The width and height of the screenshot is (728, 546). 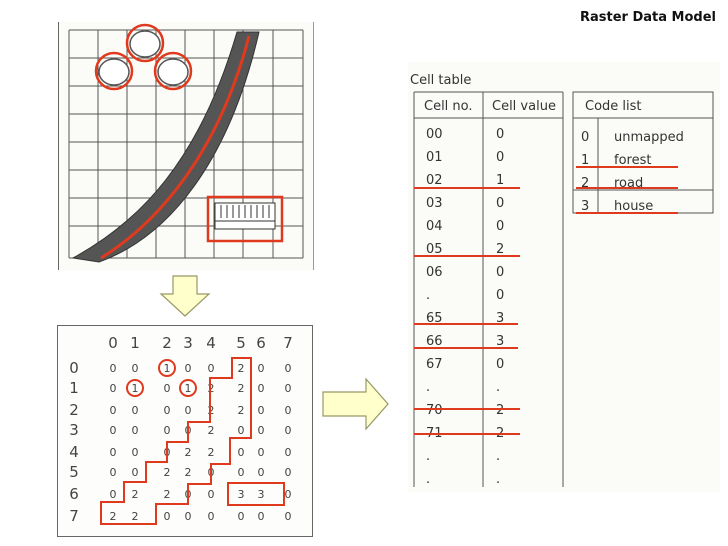 What do you see at coordinates (647, 17) in the screenshot?
I see `slide-title: Raster Data Model` at bounding box center [647, 17].